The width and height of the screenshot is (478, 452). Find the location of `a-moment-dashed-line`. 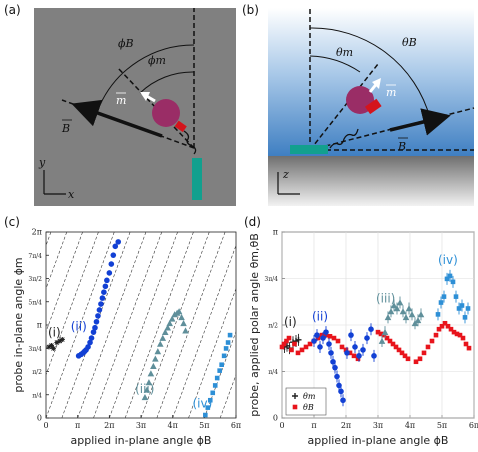

a-moment-dashed-line is located at coordinates (156, 108).